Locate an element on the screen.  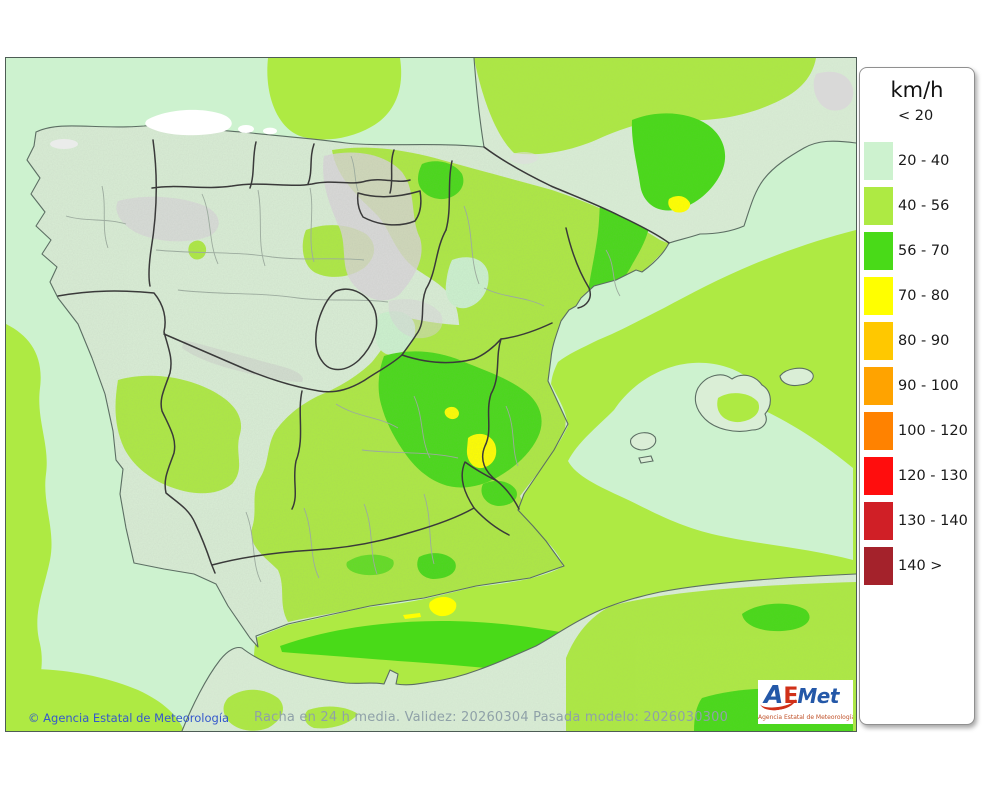
legend-row: 90 - 100 is located at coordinates (917, 386).